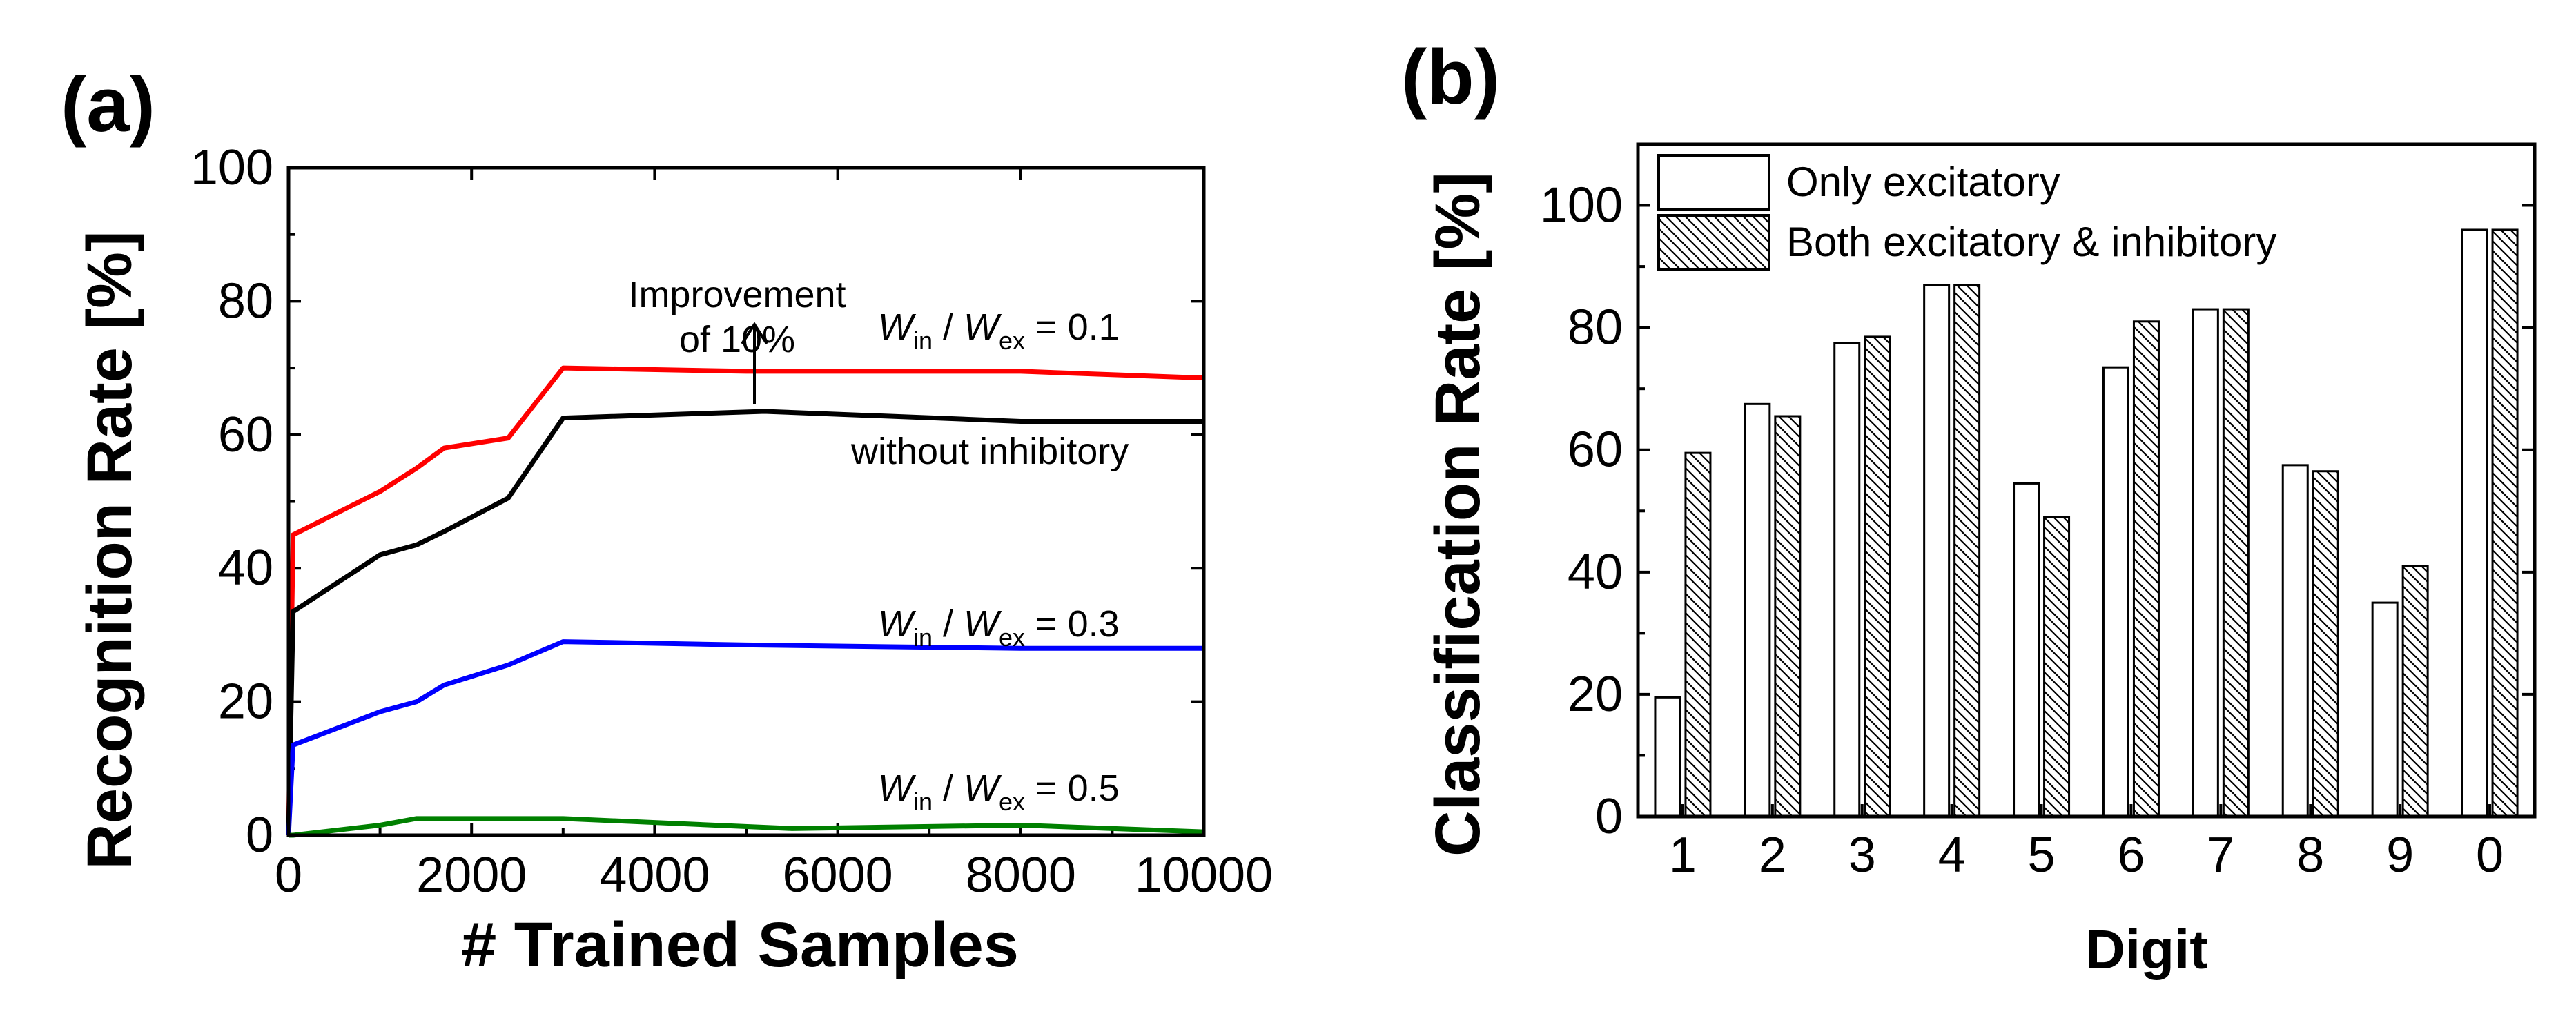 This screenshot has height=1025, width=2576. Describe the element at coordinates (838, 875) in the screenshot. I see `x-tick-label: 6000` at that location.